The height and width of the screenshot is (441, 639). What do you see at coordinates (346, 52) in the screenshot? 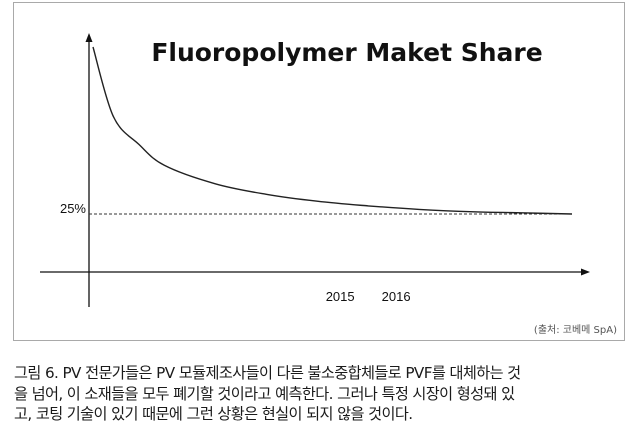
I see `chart-title: Fluoropolymer Maket Share` at bounding box center [346, 52].